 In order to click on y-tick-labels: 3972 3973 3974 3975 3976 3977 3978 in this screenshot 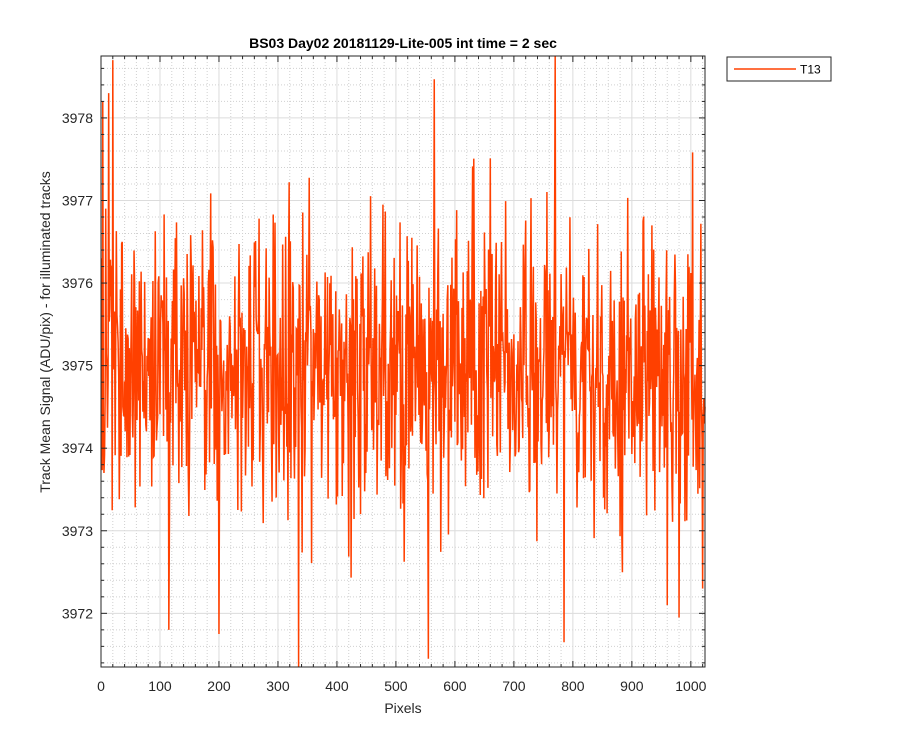, I will do `click(77, 365)`.